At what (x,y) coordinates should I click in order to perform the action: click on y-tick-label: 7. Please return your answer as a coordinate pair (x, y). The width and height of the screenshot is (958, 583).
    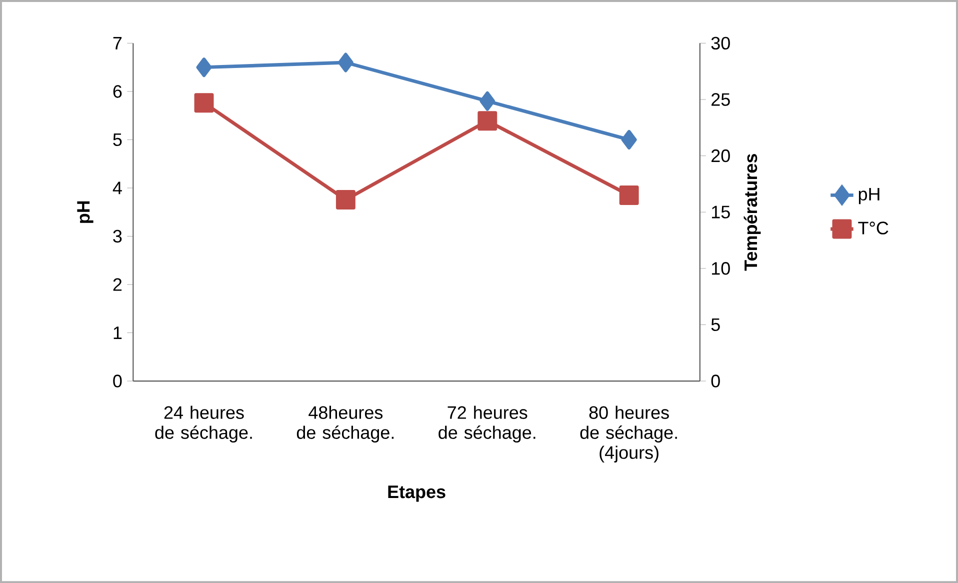
    Looking at the image, I should click on (117, 43).